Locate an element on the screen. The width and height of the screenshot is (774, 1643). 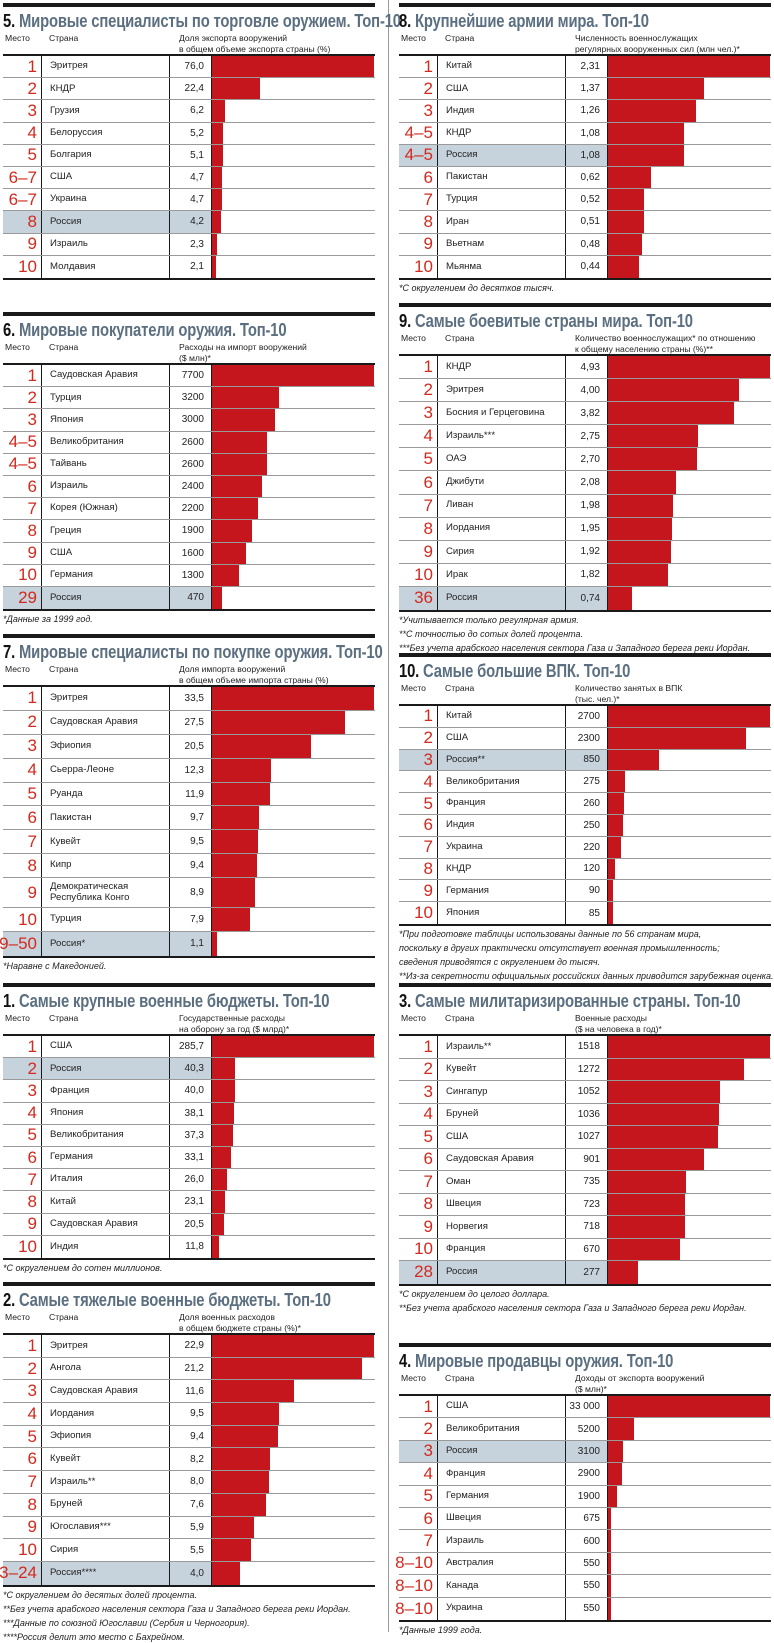
rank-cell: 9 is located at coordinates (32, 553).